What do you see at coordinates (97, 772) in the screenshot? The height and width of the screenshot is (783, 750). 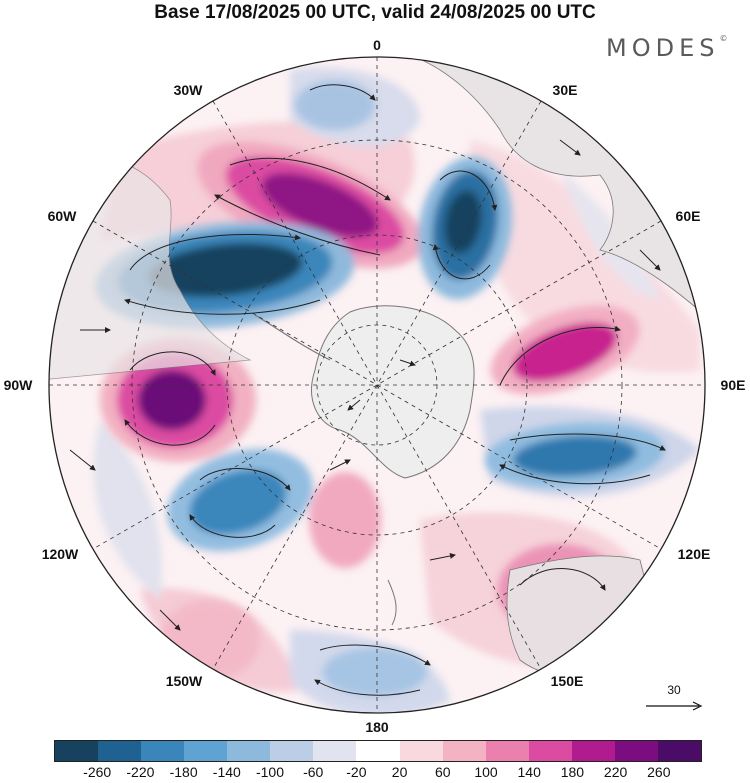 I see `colorbar-tick-label: -260` at bounding box center [97, 772].